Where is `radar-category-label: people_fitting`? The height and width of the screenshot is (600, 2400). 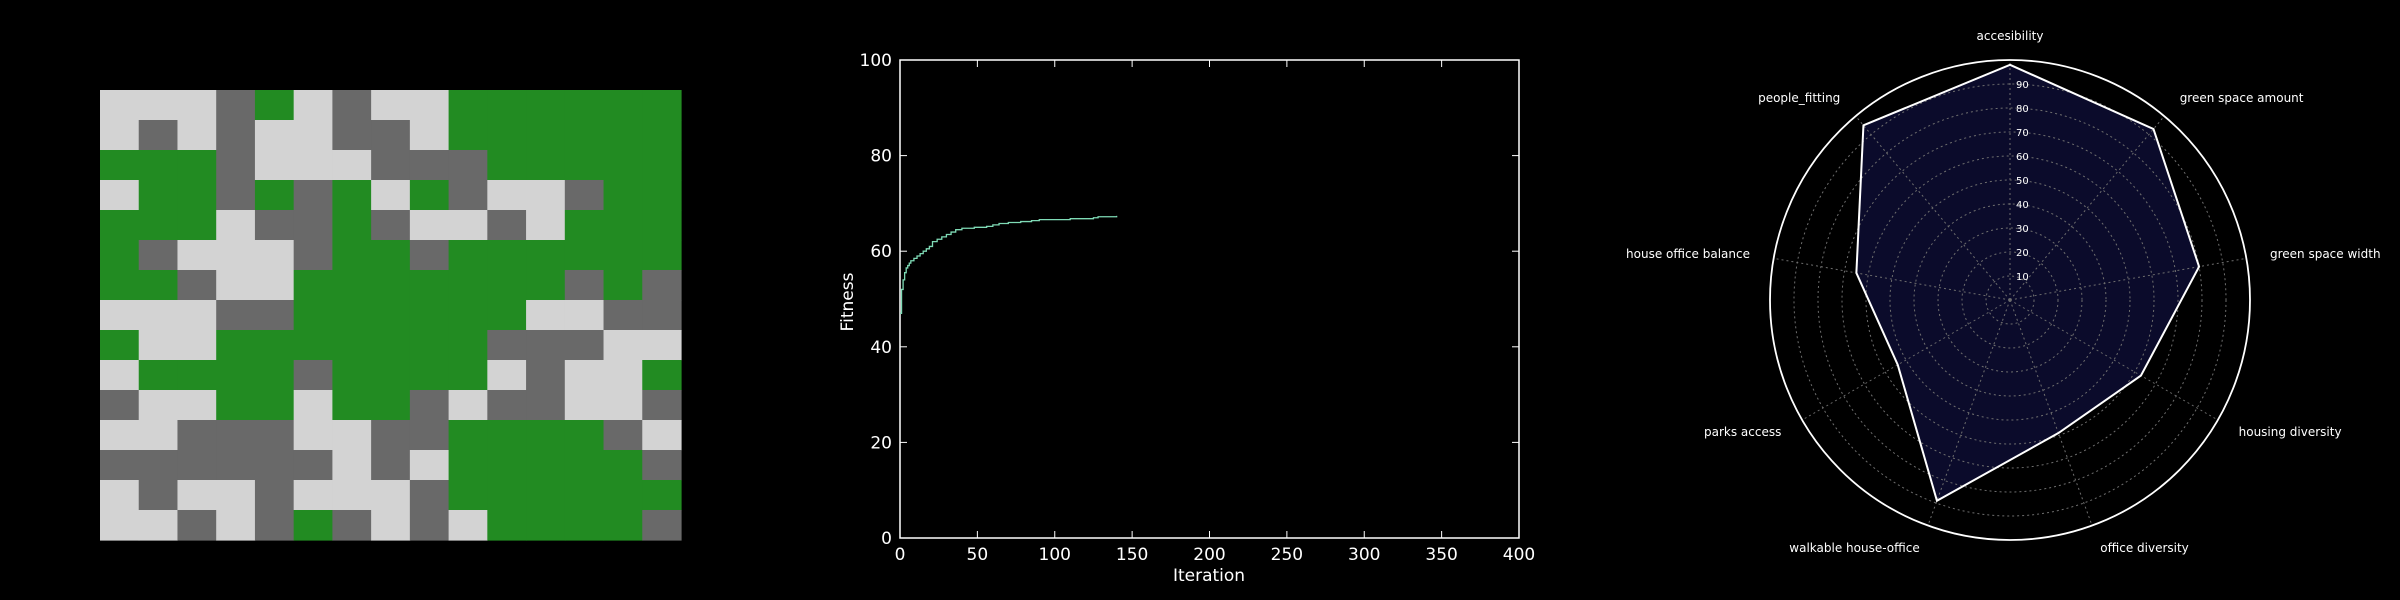 radar-category-label: people_fitting is located at coordinates (1799, 98).